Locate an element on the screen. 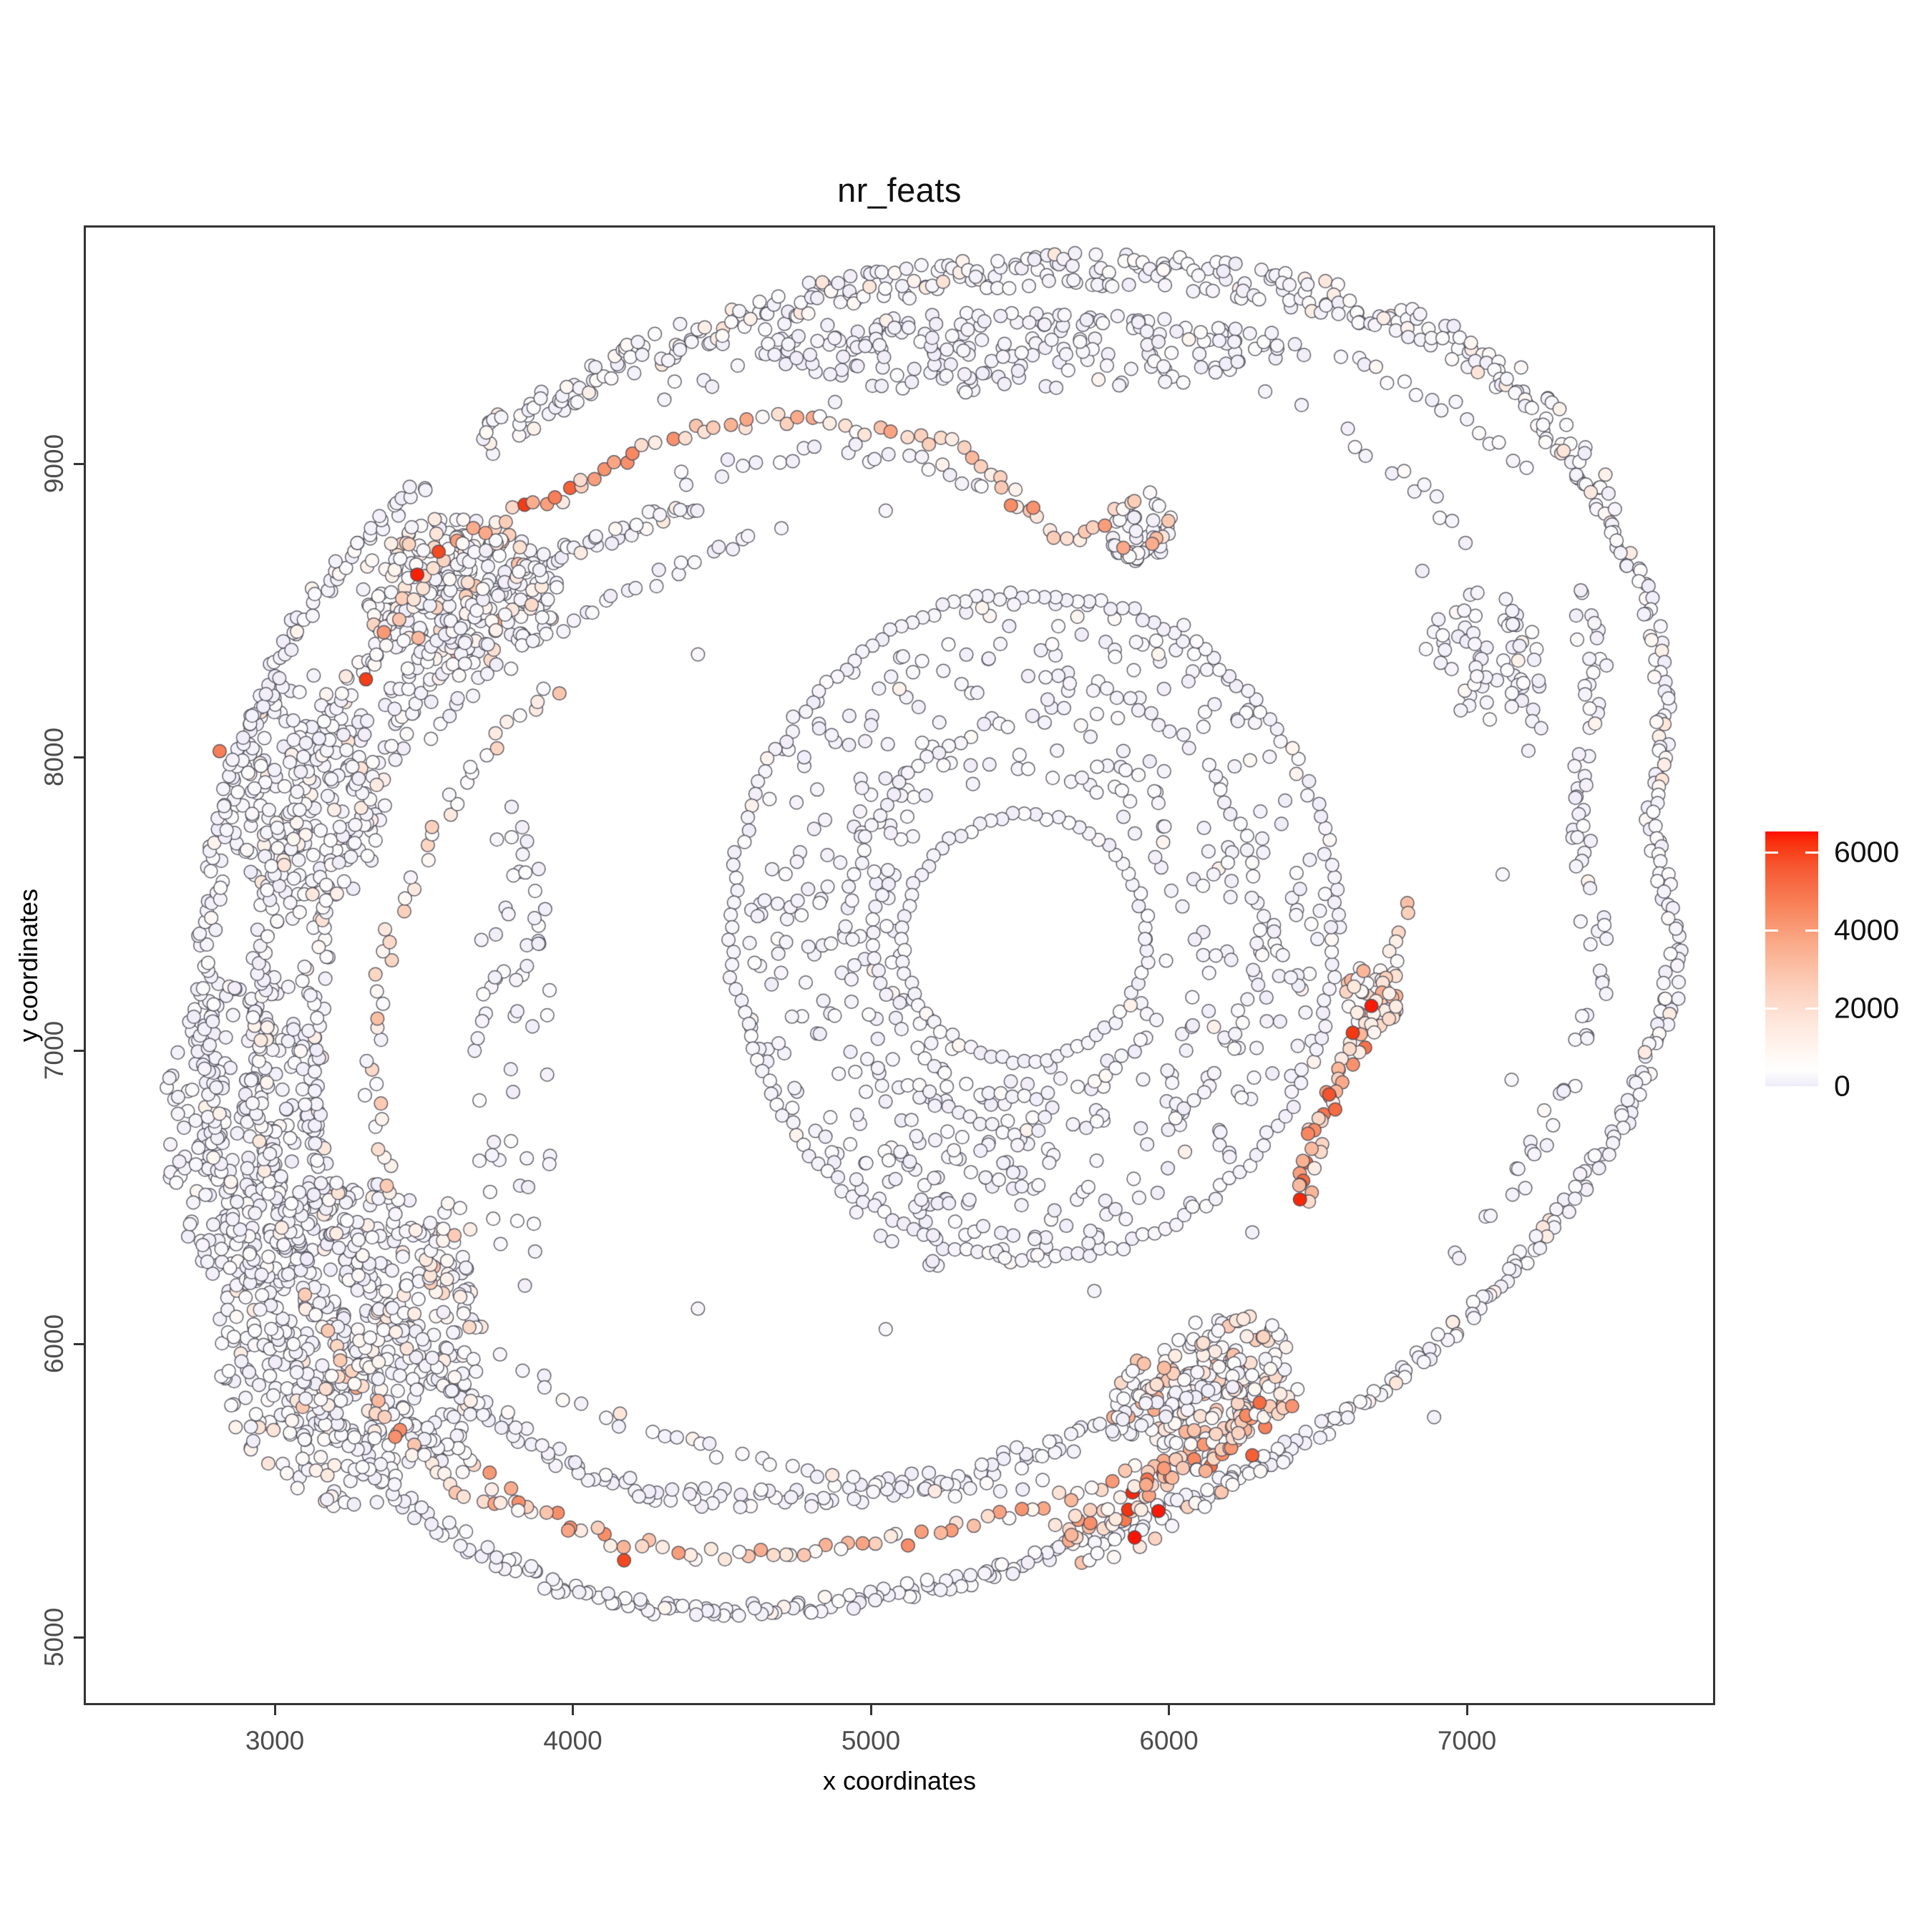  x-tick-label: 7000 is located at coordinates (1467, 1741).